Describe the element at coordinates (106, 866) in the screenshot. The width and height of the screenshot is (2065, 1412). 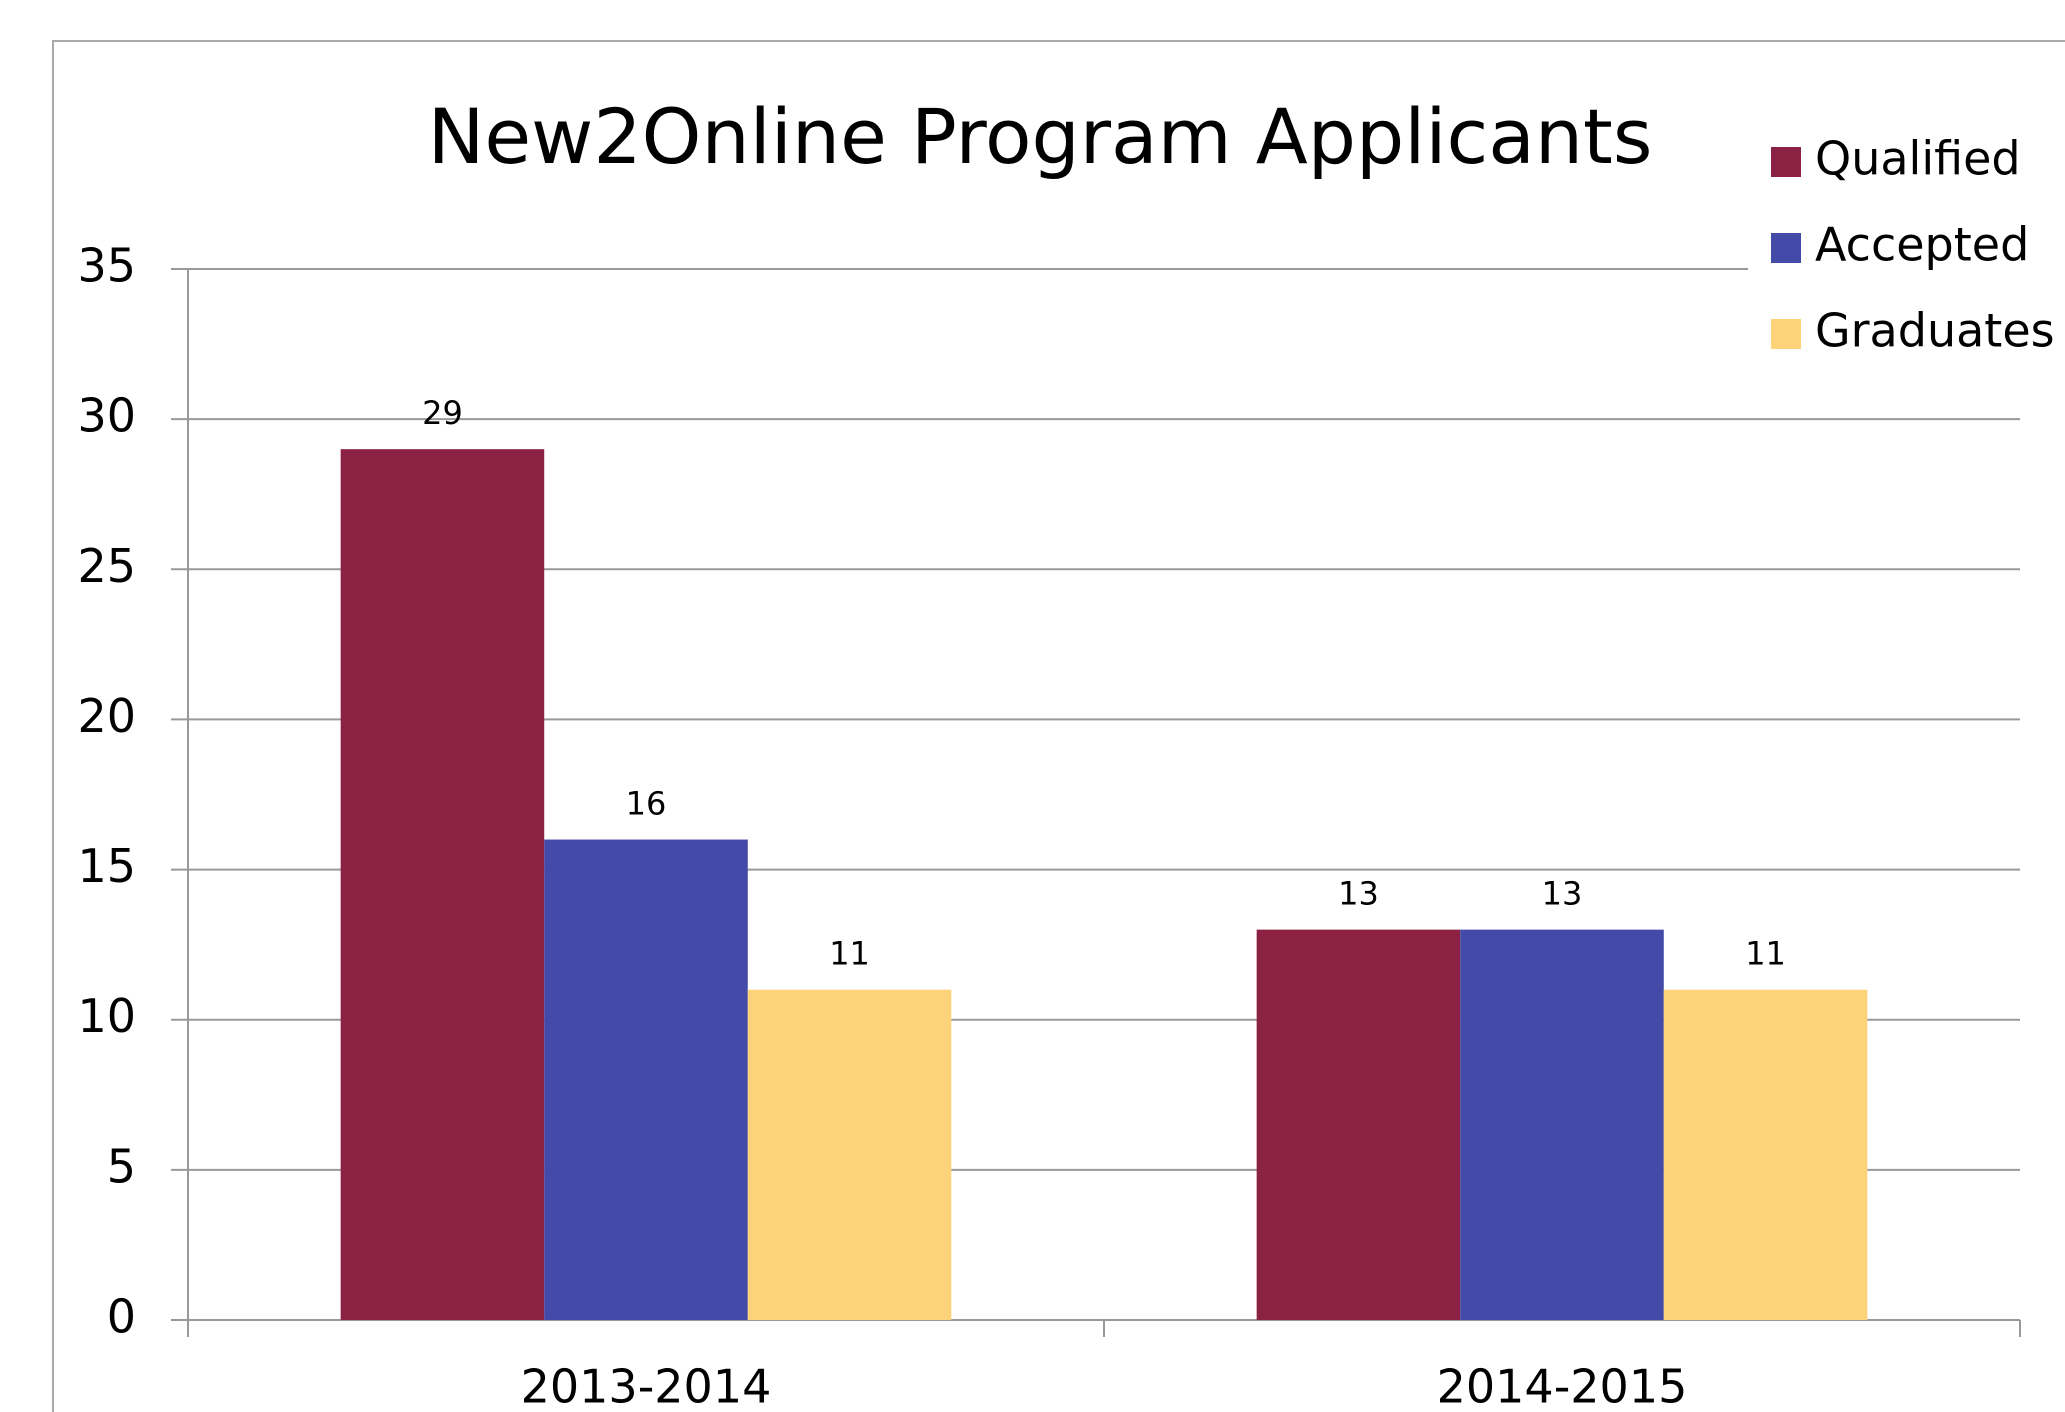
I see `y-tick-label: 15` at that location.